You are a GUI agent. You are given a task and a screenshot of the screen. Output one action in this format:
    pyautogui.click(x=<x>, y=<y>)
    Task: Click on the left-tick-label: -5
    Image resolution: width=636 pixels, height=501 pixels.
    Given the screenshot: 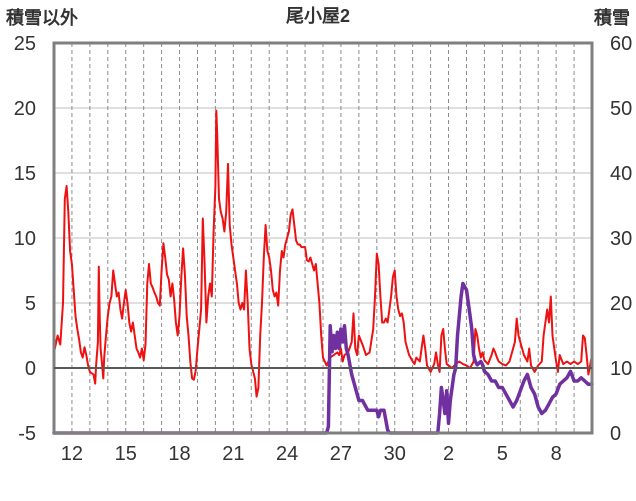 What is the action you would take?
    pyautogui.click(x=27, y=434)
    